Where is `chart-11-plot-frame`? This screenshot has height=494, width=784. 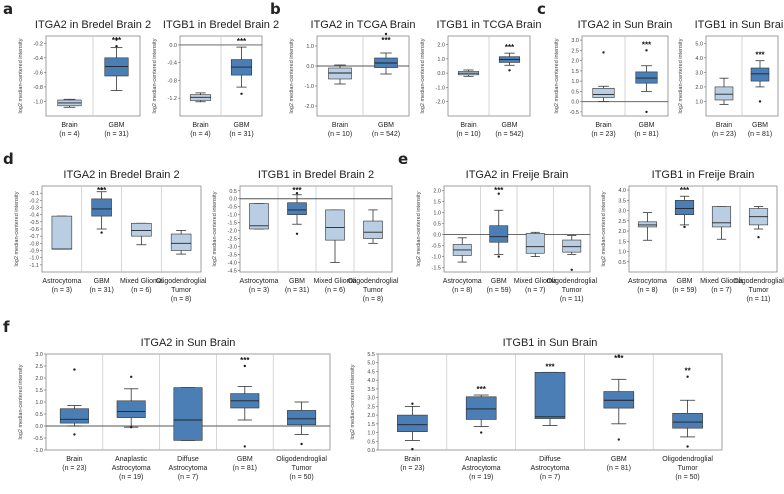
chart-11-plot-frame is located at coordinates (550, 402).